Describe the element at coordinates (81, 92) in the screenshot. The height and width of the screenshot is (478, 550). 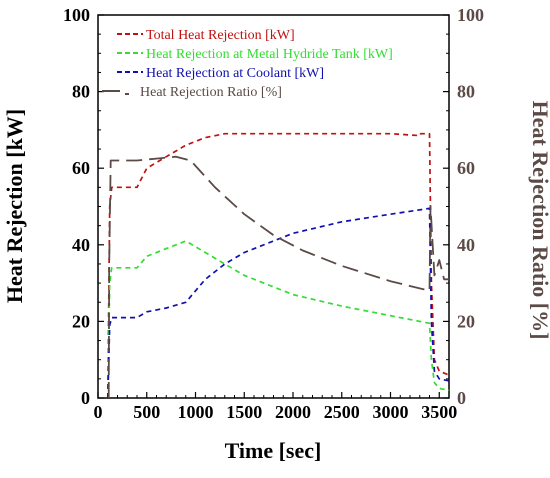
I see `y-tick-label: 80` at that location.